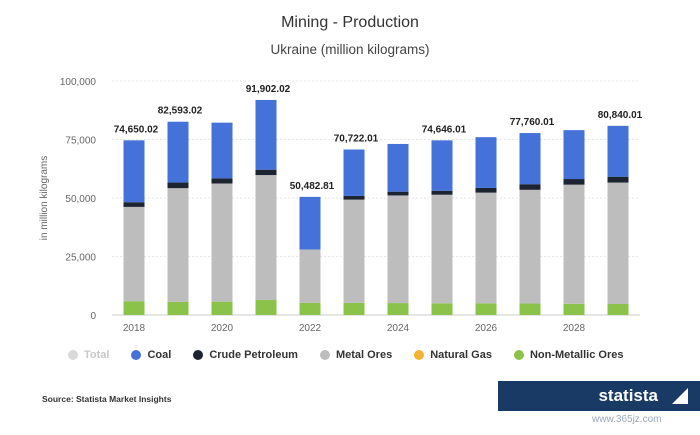  I want to click on total-data-label: 74,650.02, so click(136, 129).